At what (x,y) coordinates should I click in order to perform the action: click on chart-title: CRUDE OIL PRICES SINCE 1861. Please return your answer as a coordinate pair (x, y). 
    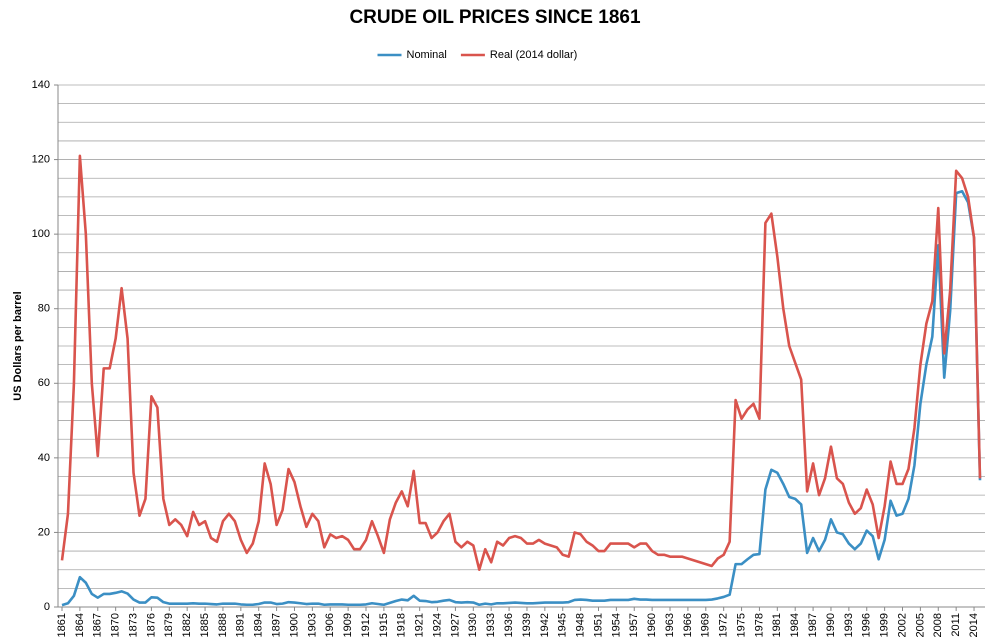
    Looking at the image, I should click on (495, 17).